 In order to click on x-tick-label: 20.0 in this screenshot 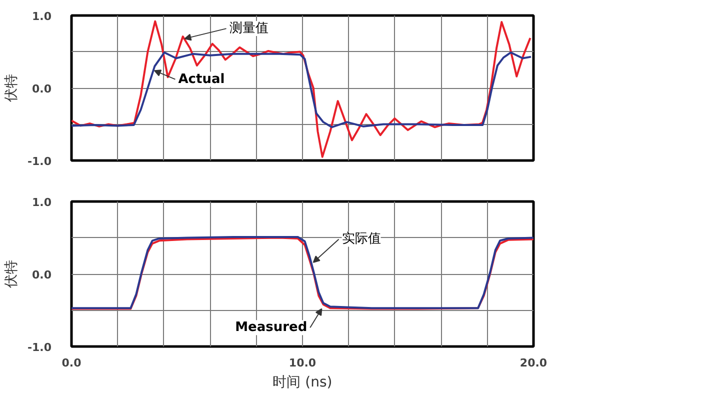, I will do `click(534, 363)`.